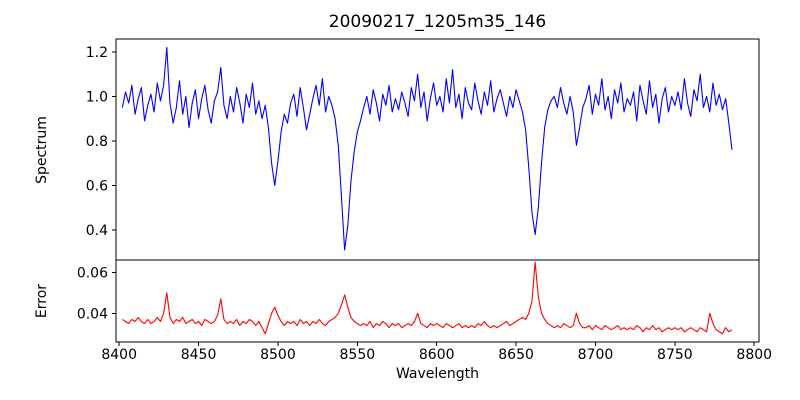  What do you see at coordinates (97, 142) in the screenshot?
I see `spectrum-y-tick-label: 0.8` at bounding box center [97, 142].